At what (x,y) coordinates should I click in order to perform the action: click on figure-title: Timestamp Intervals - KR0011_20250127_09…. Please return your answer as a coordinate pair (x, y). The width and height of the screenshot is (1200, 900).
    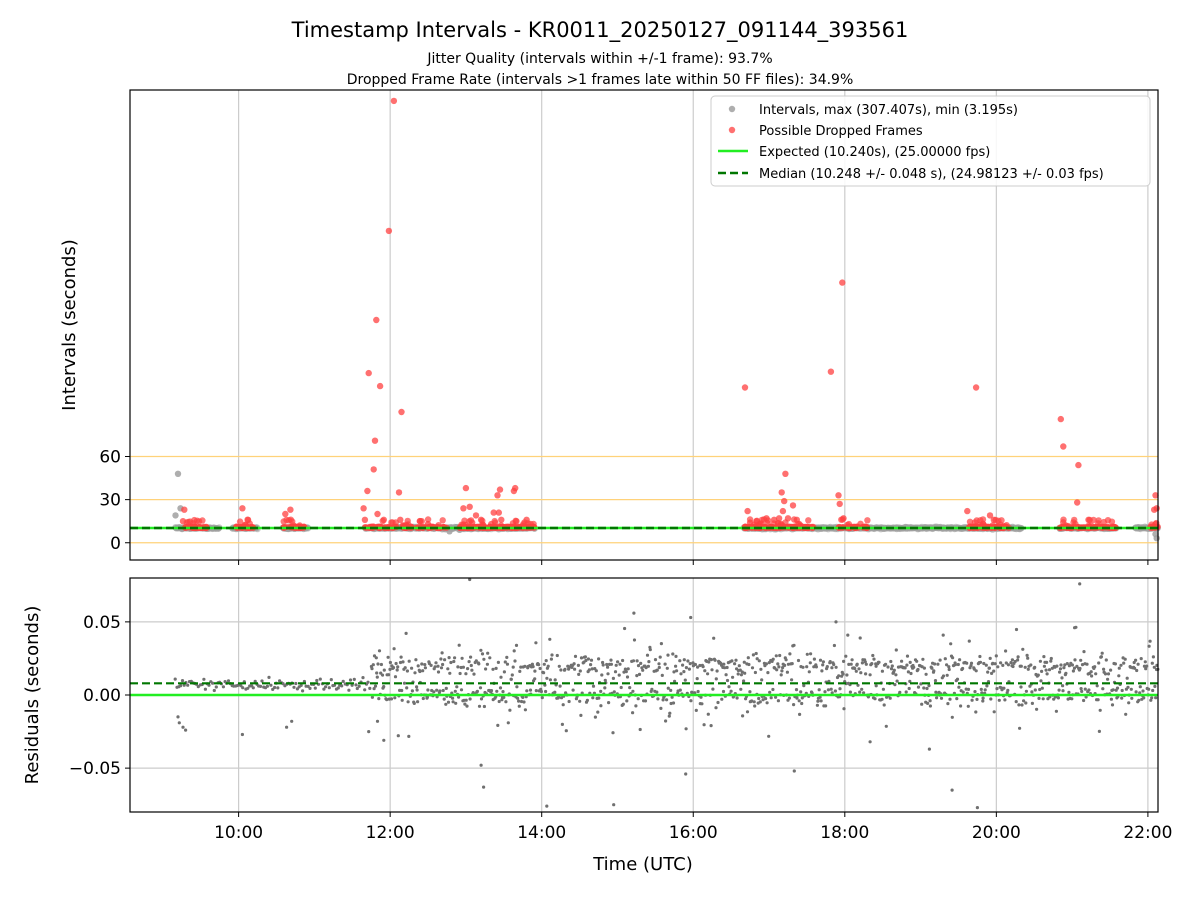
    Looking at the image, I should click on (600, 30).